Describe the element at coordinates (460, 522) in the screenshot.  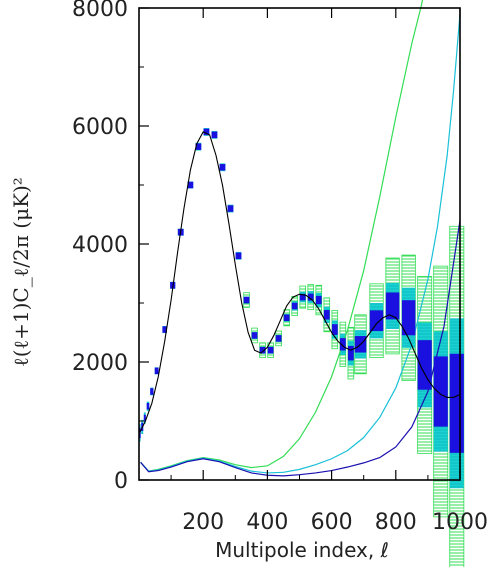
I see `x-tick-label: 1000` at that location.